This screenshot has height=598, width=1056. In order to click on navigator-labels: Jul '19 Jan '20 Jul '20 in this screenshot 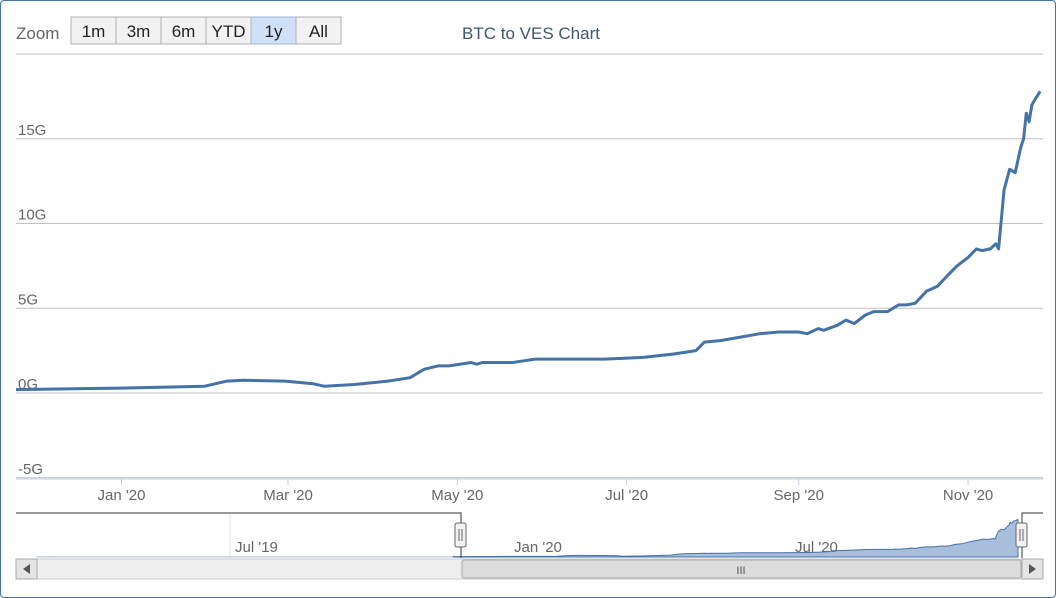, I will do `click(536, 547)`.